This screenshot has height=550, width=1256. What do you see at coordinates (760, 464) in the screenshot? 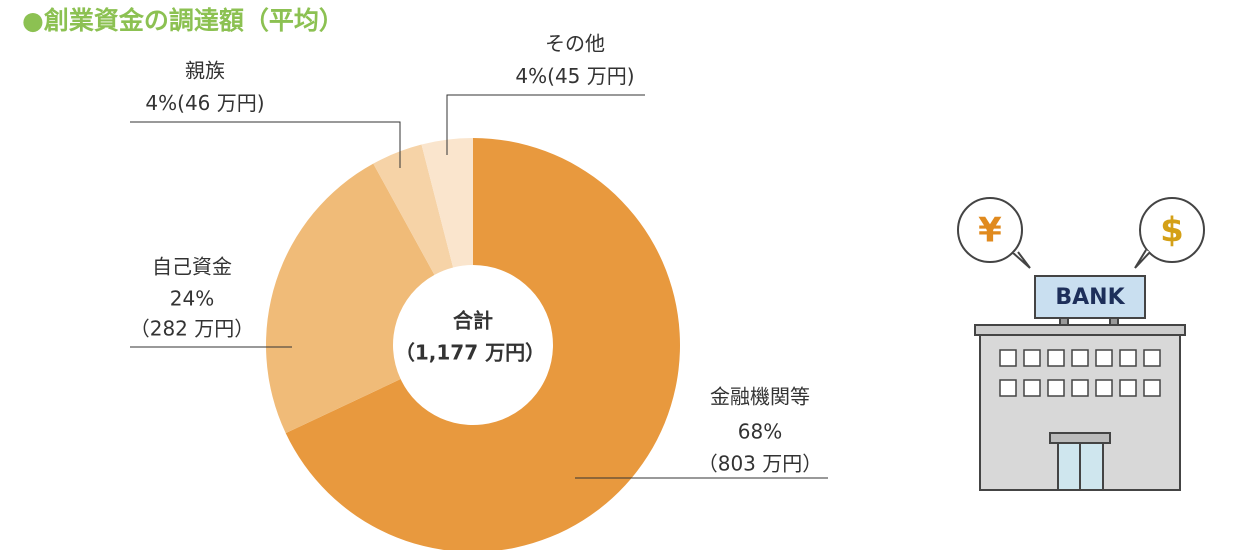
I see `amount-label: （803 万円）` at bounding box center [760, 464].